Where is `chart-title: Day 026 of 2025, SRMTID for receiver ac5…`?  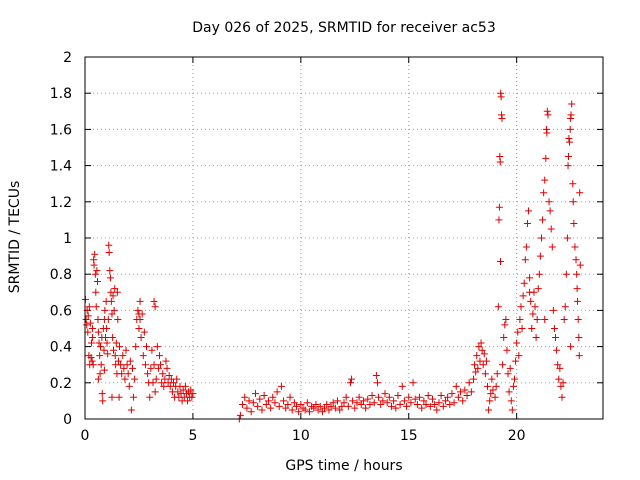
chart-title: Day 026 of 2025, SRMTID for receiver ac5… is located at coordinates (344, 28).